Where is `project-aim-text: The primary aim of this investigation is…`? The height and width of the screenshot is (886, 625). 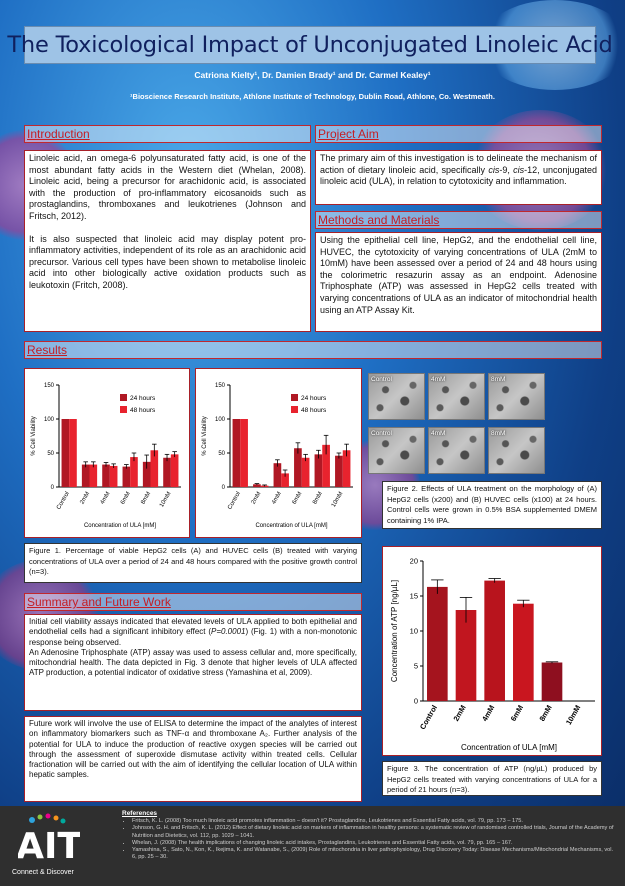
project-aim-text: The primary aim of this investigation is… is located at coordinates (458, 177).